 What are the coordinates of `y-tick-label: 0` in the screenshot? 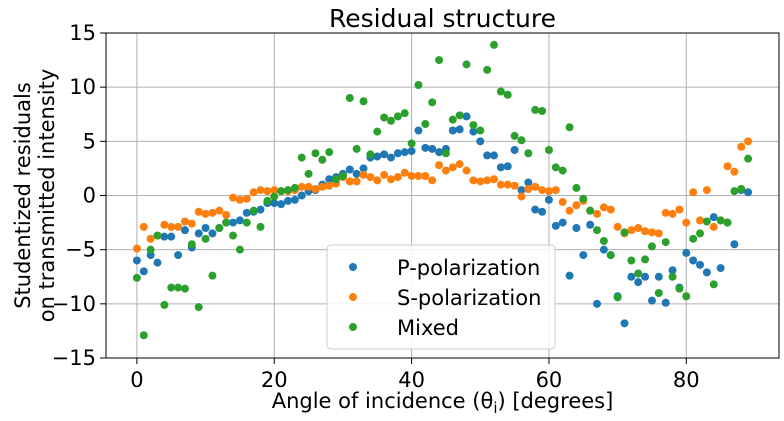 It's located at (89, 196).